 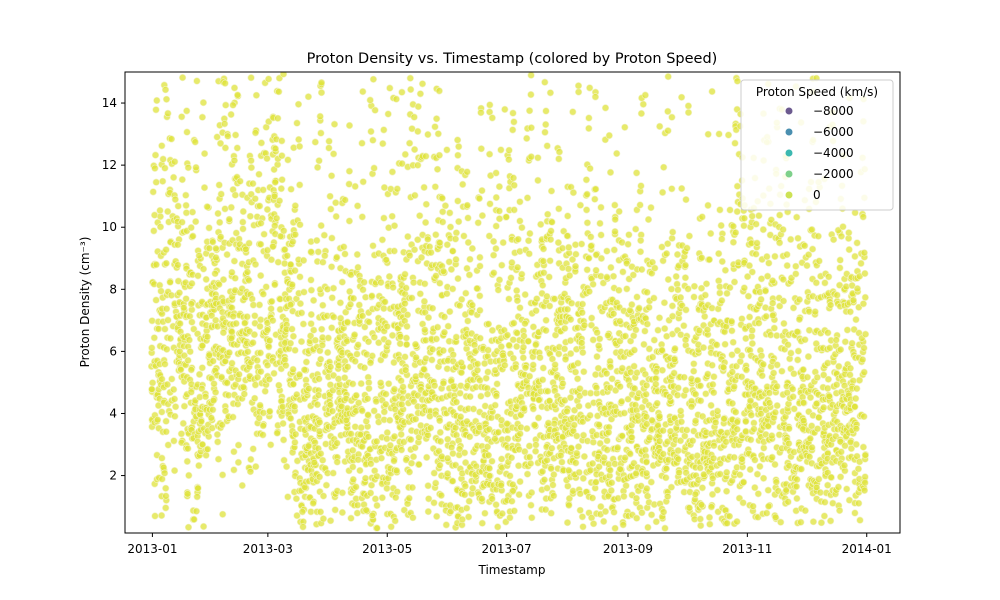 What do you see at coordinates (85, 302) in the screenshot?
I see `y-axis-label: Proton Density (cm⁻³)` at bounding box center [85, 302].